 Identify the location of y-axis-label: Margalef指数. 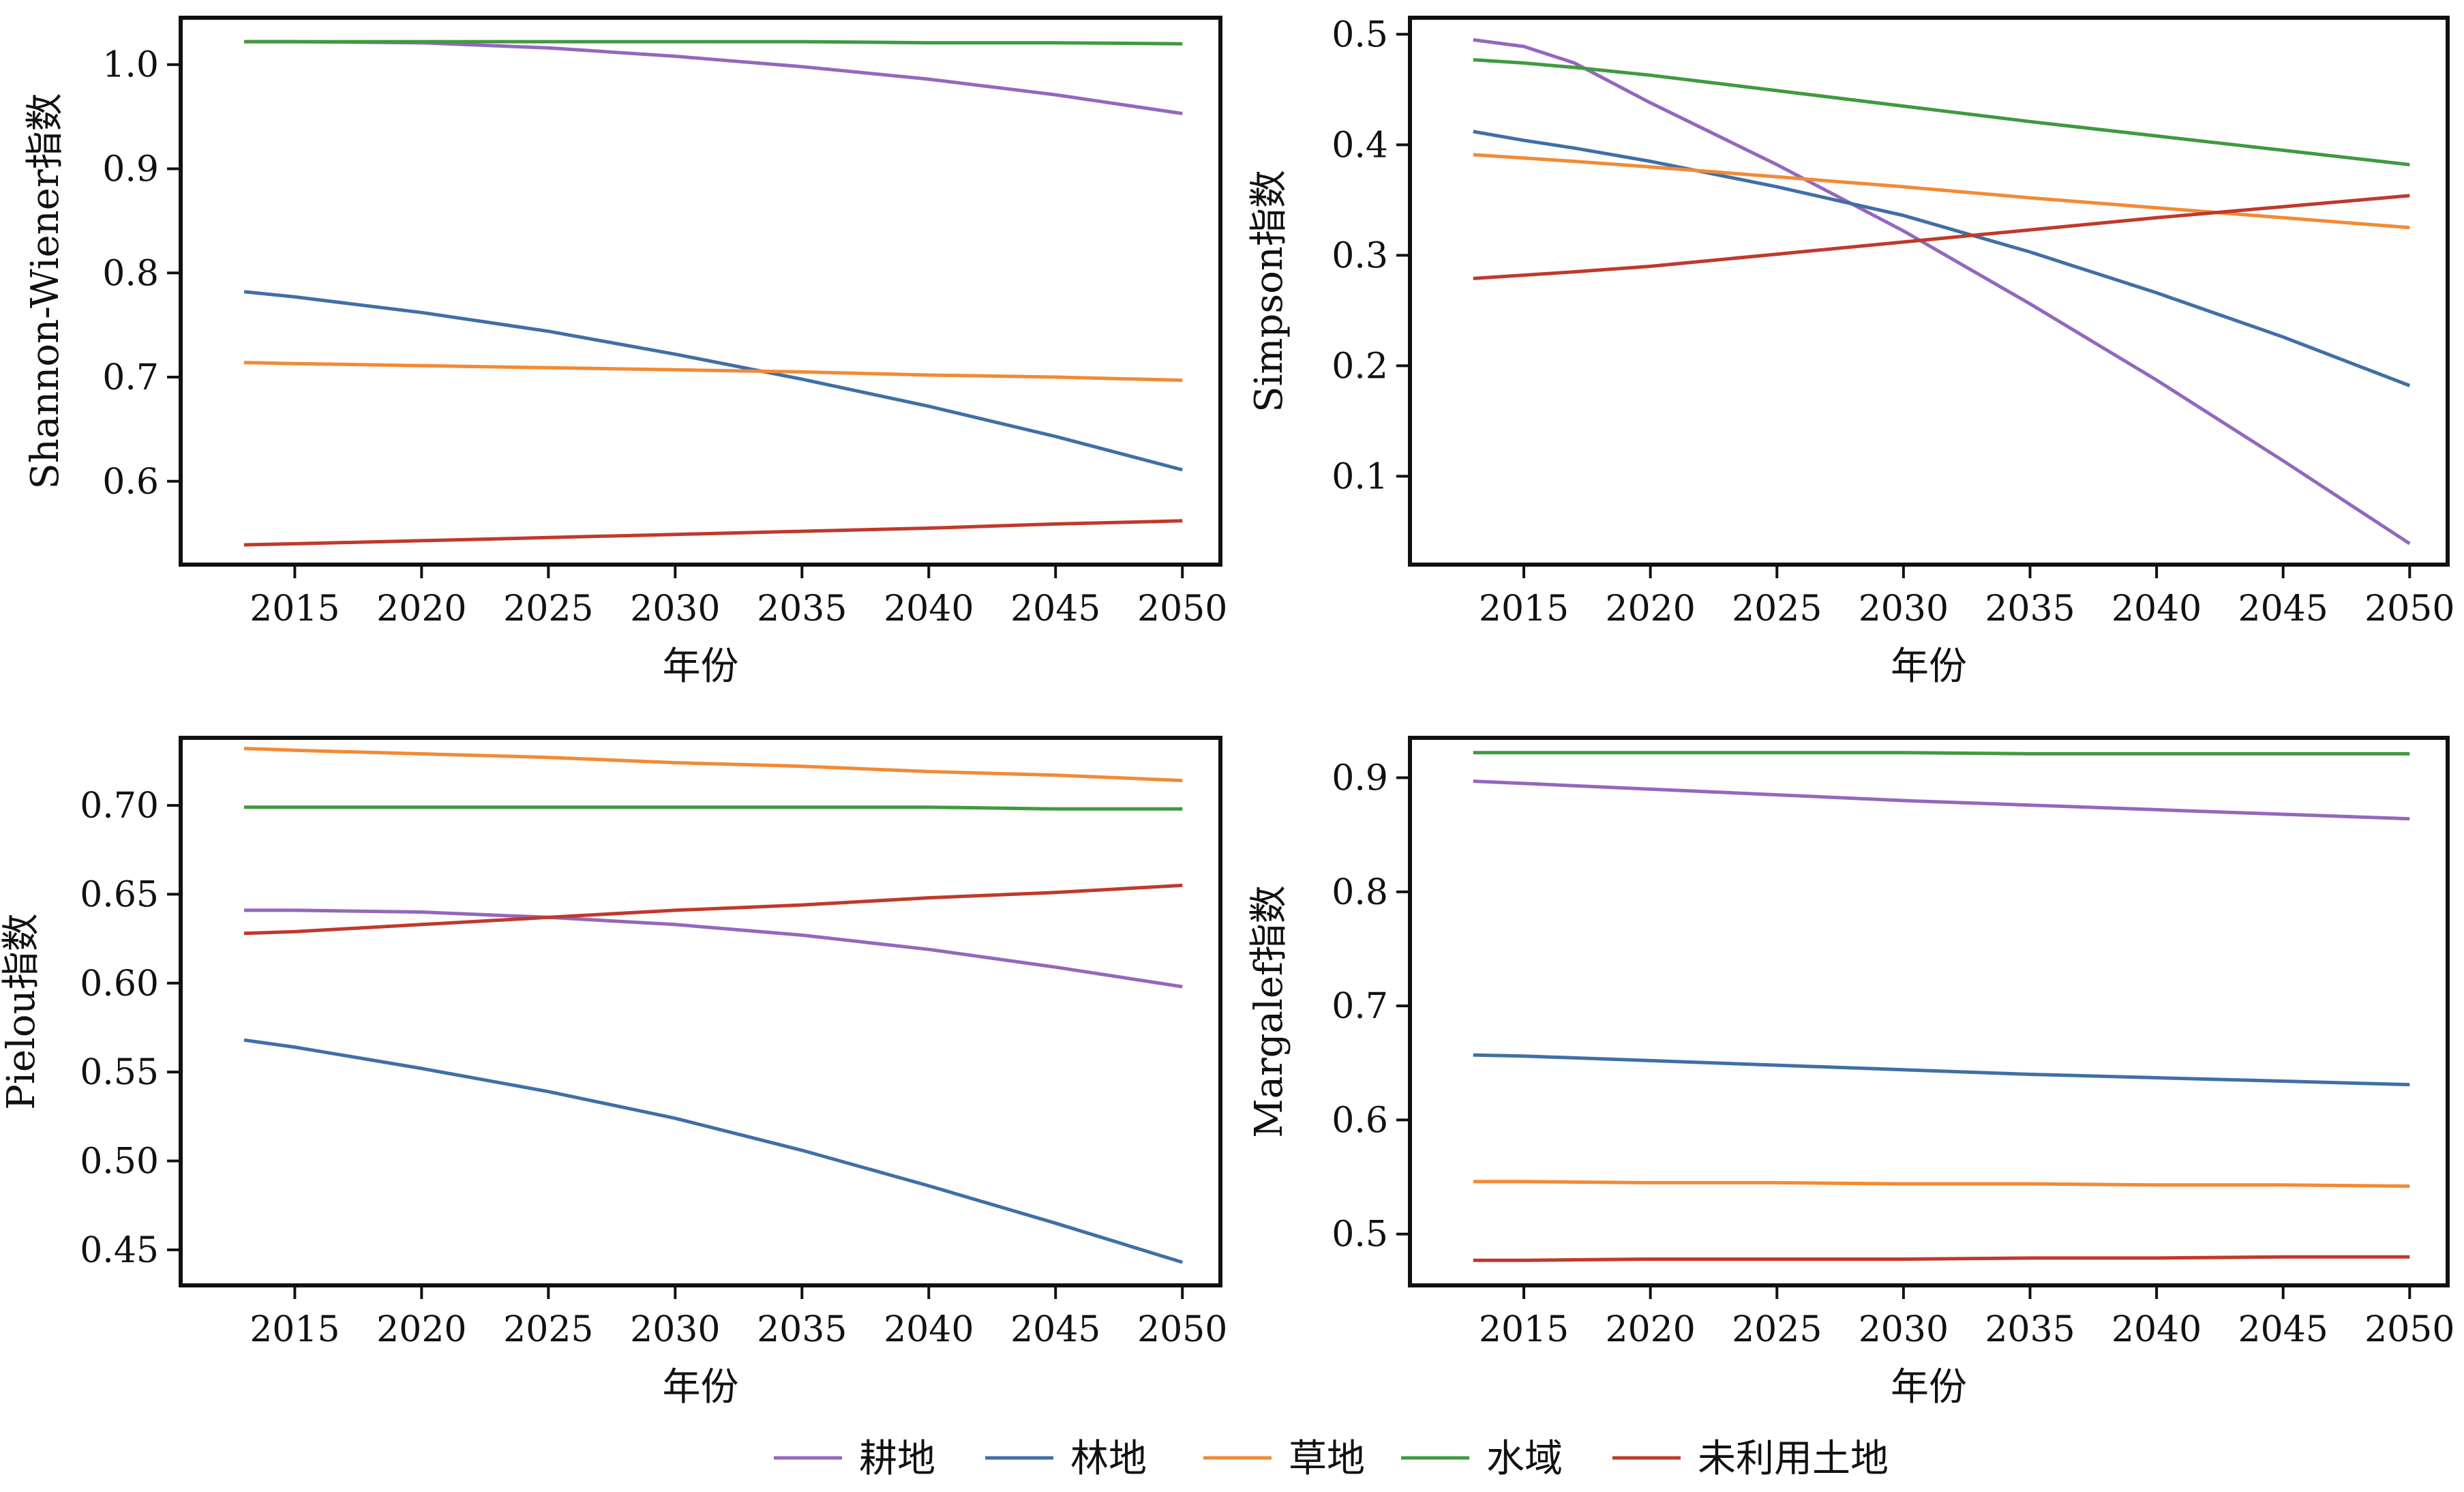
(1269, 1012).